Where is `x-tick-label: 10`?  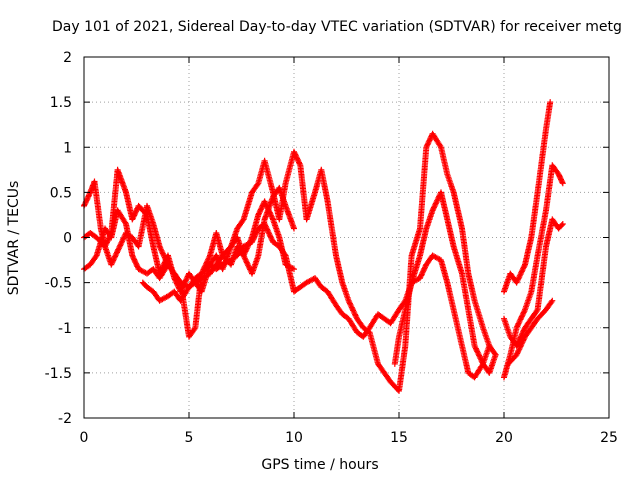
x-tick-label: 10 is located at coordinates (294, 438).